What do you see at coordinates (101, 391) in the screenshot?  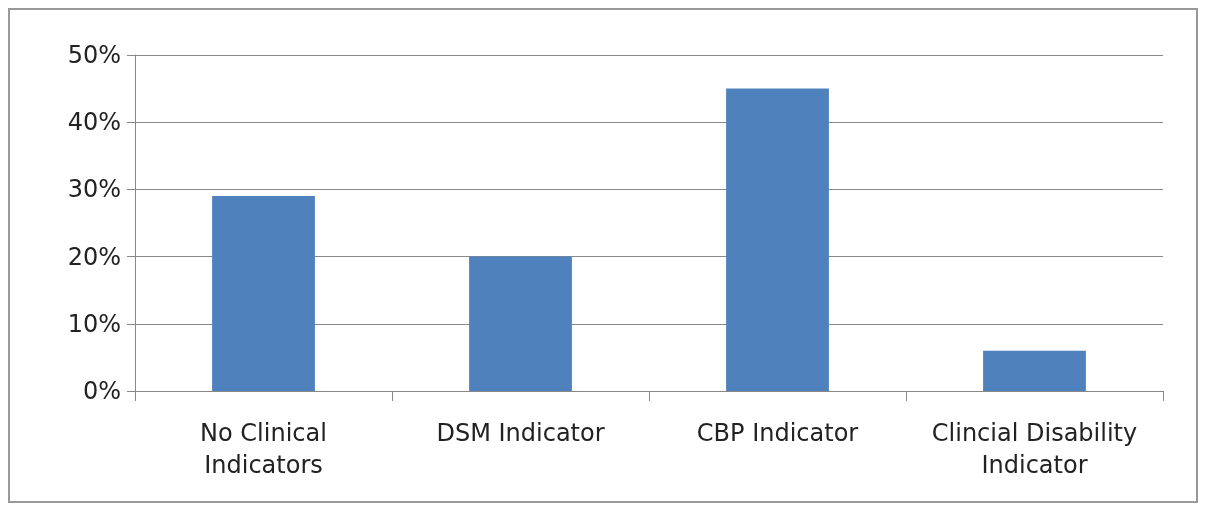 I see `y-tick-label: 0%` at bounding box center [101, 391].